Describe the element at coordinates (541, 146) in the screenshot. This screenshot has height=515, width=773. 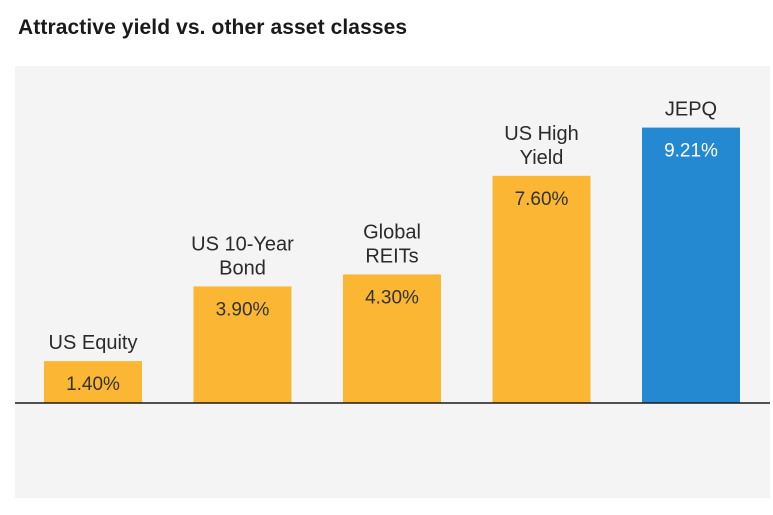
I see `category-label-3: US High Yield` at that location.